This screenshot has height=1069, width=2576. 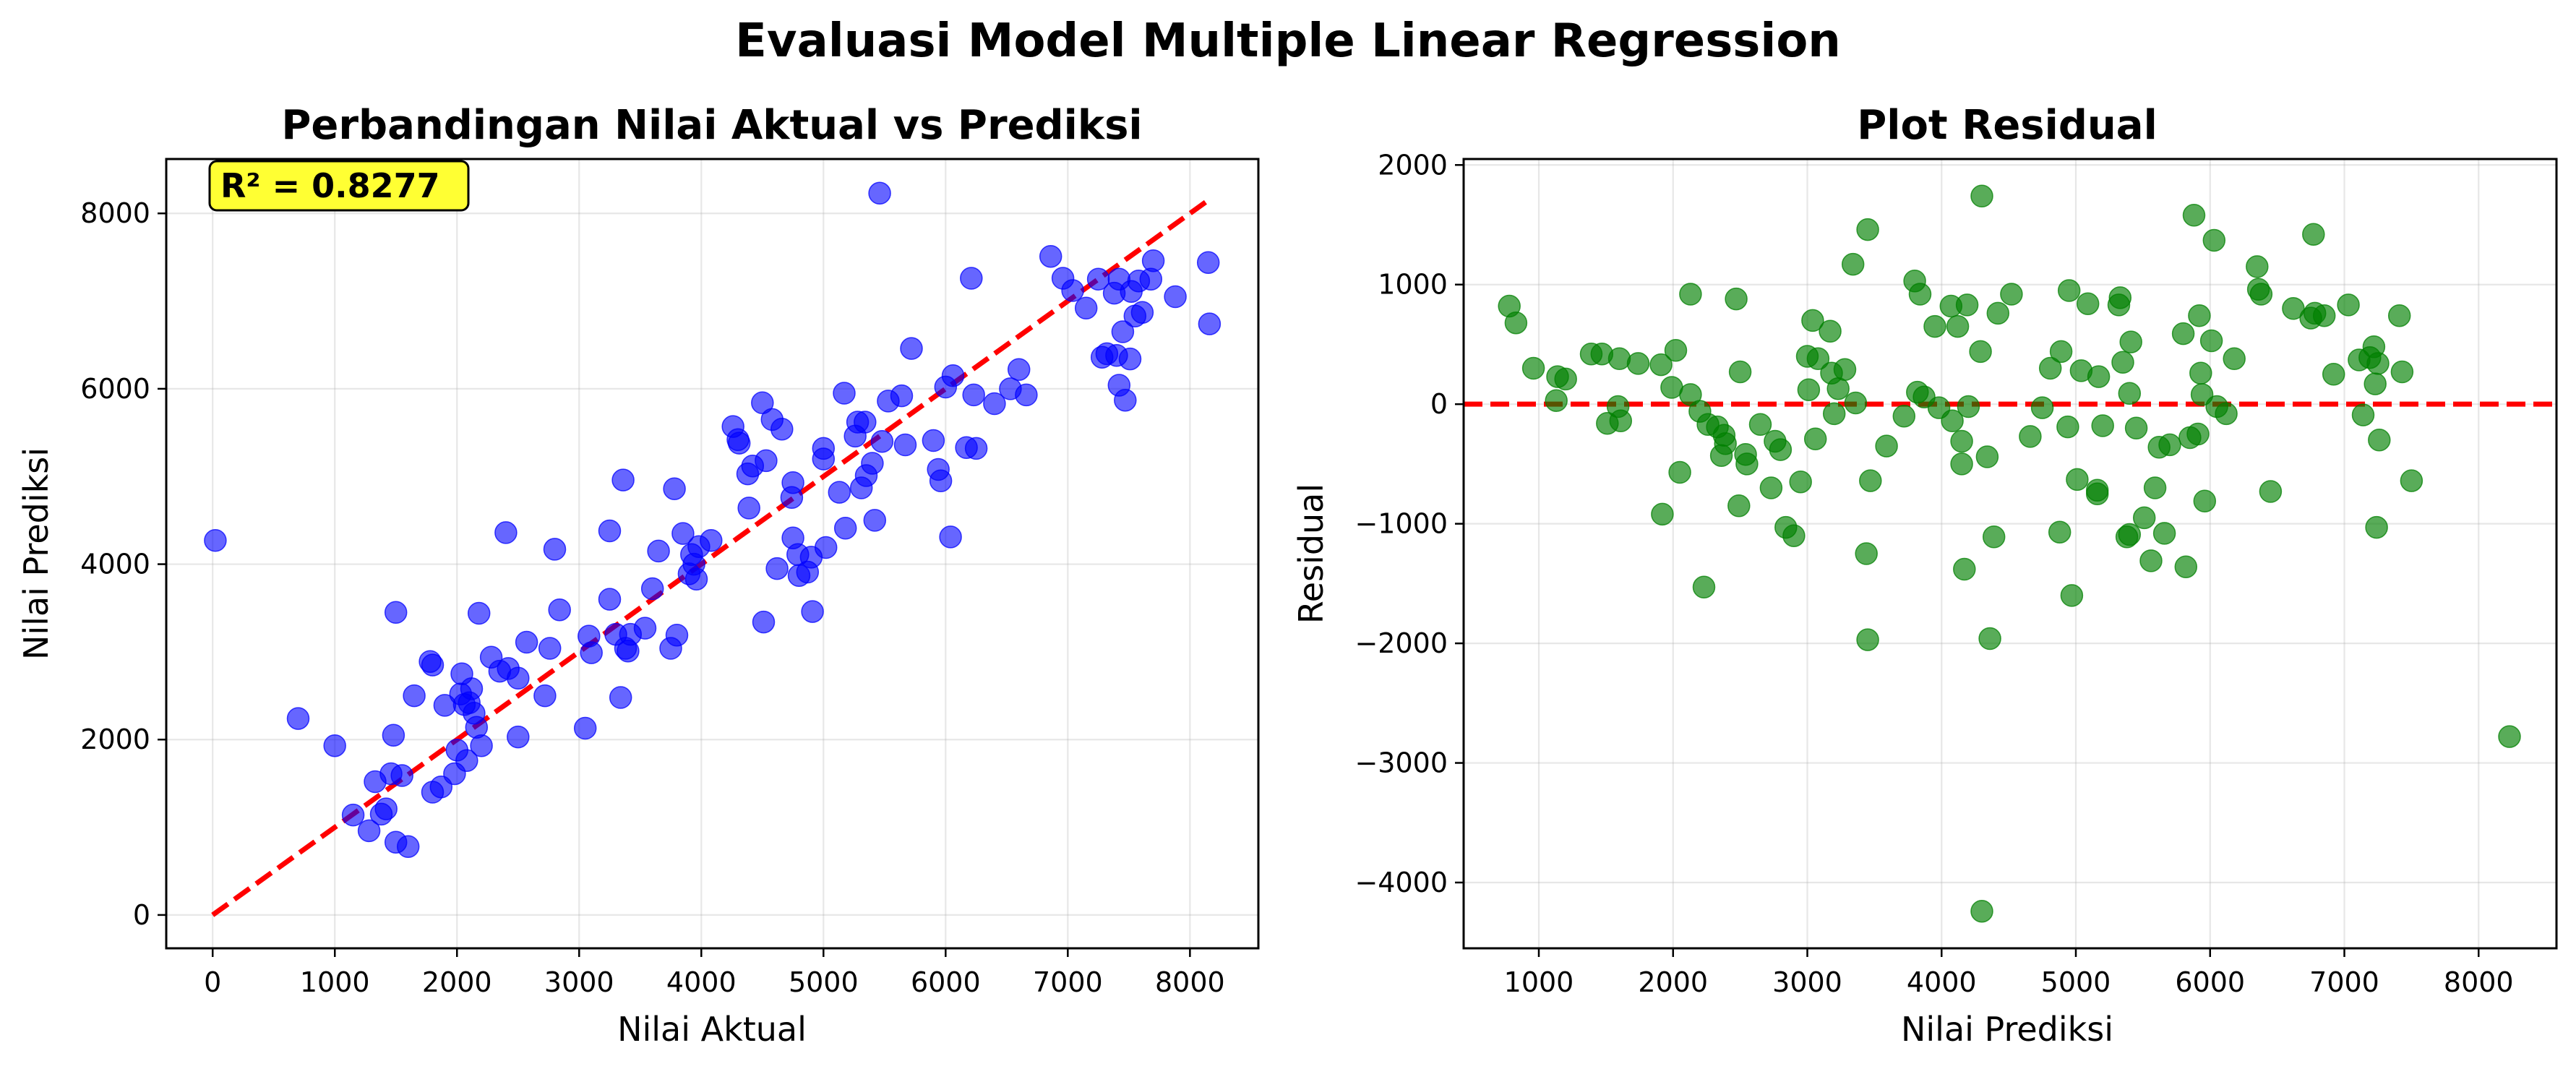 What do you see at coordinates (1413, 285) in the screenshot?
I see `right-y-tick-label: 1000` at bounding box center [1413, 285].